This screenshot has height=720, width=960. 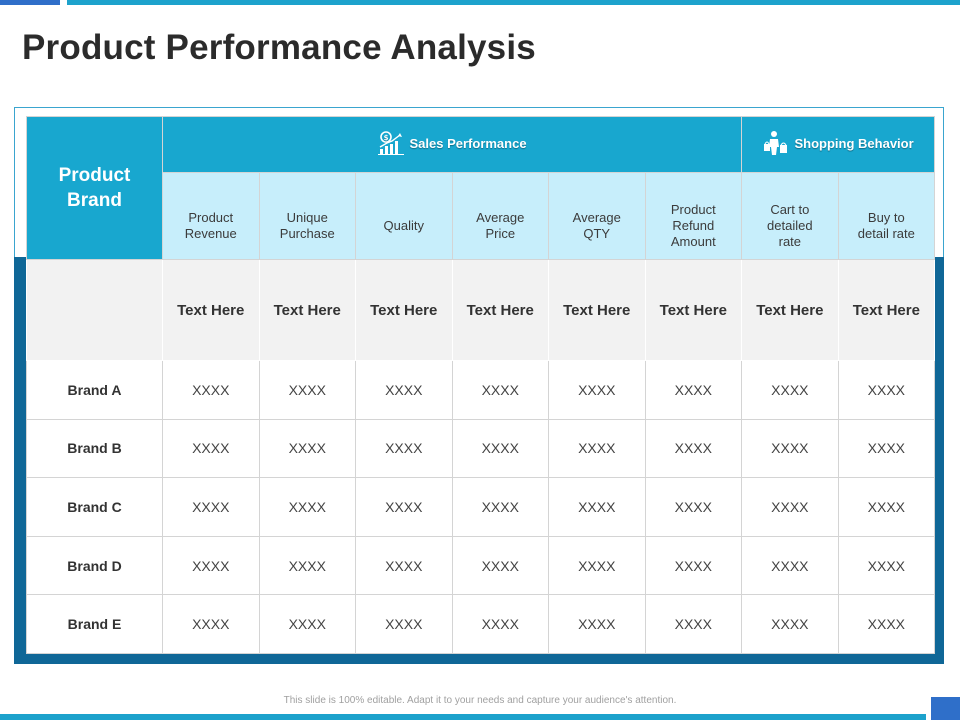 I want to click on column-header-product-revenue: Product Revenue, so click(x=211, y=216).